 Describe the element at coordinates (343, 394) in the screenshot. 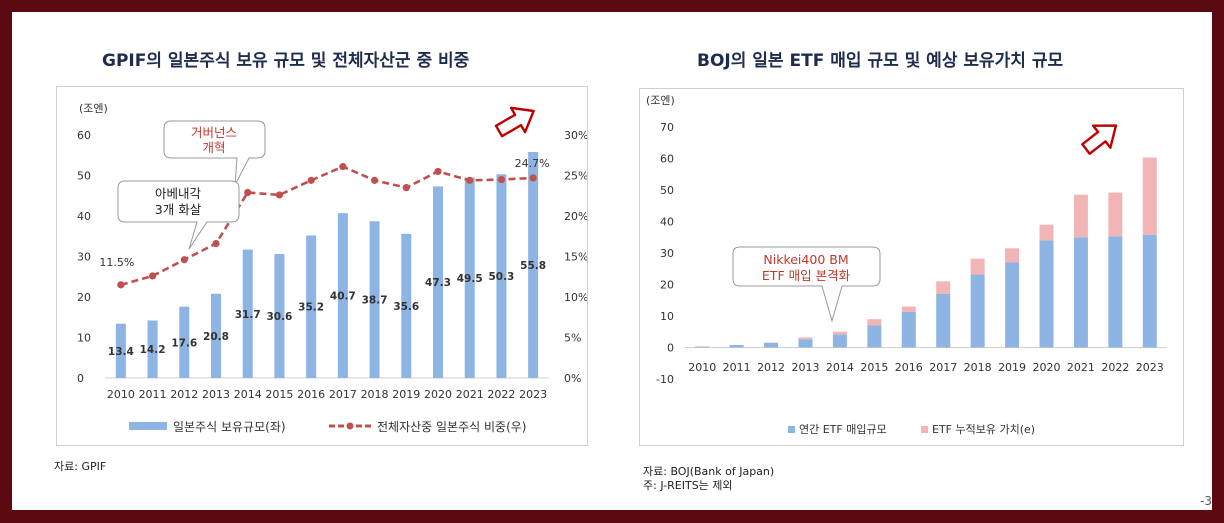

I see `x-tick-label: 2017` at that location.